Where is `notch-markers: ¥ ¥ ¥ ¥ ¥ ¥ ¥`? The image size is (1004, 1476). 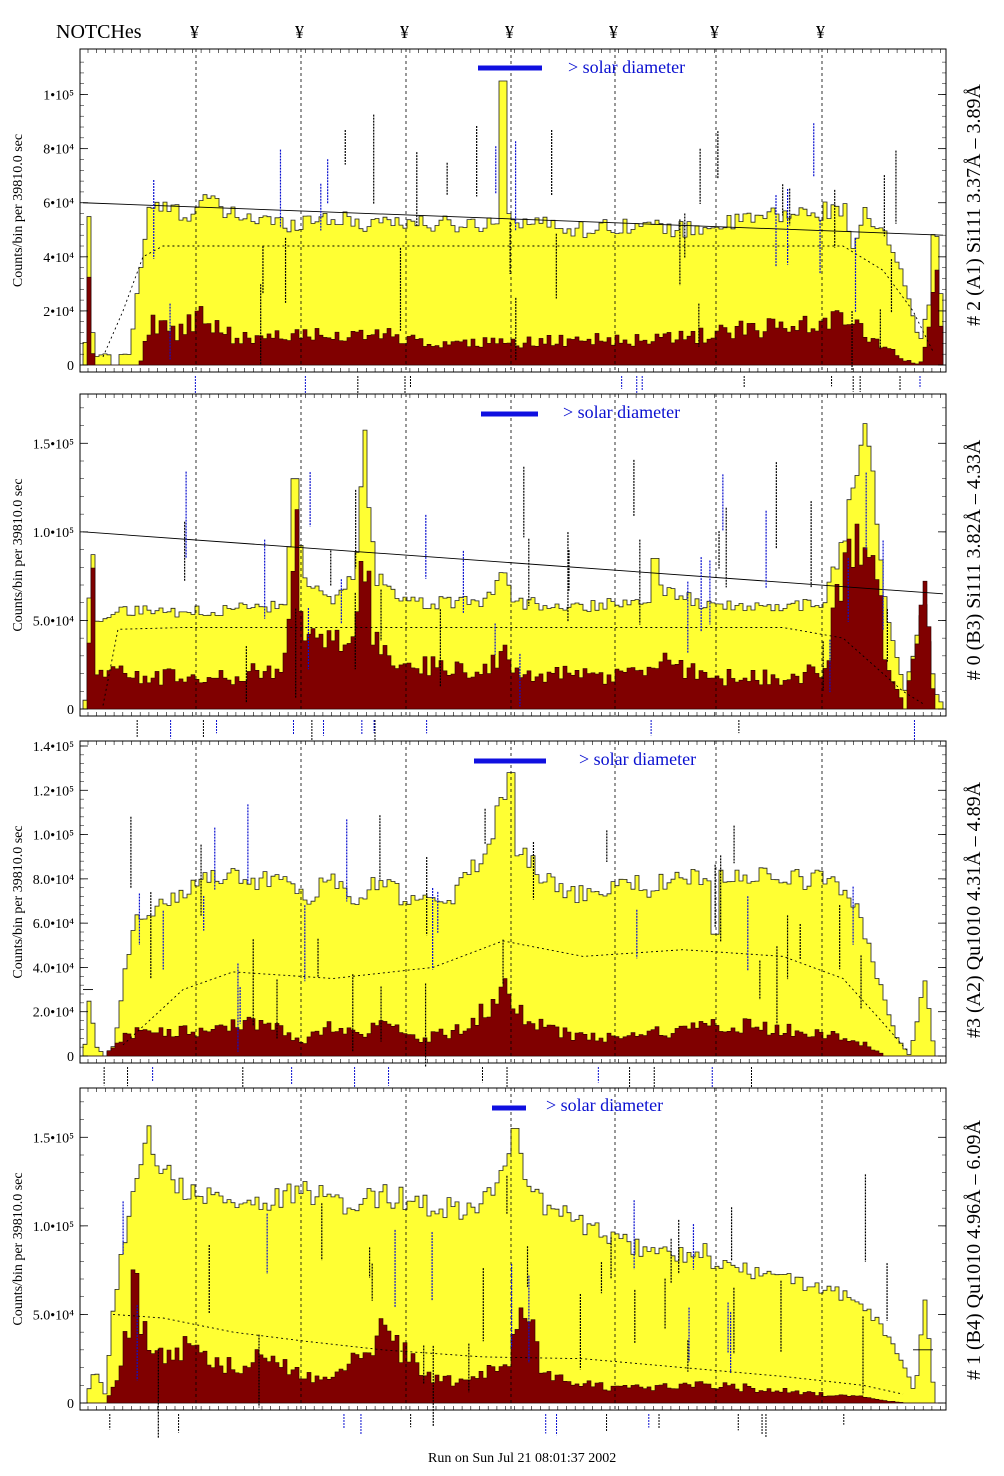 notch-markers: ¥ ¥ ¥ ¥ ¥ ¥ ¥ is located at coordinates (507, 32).